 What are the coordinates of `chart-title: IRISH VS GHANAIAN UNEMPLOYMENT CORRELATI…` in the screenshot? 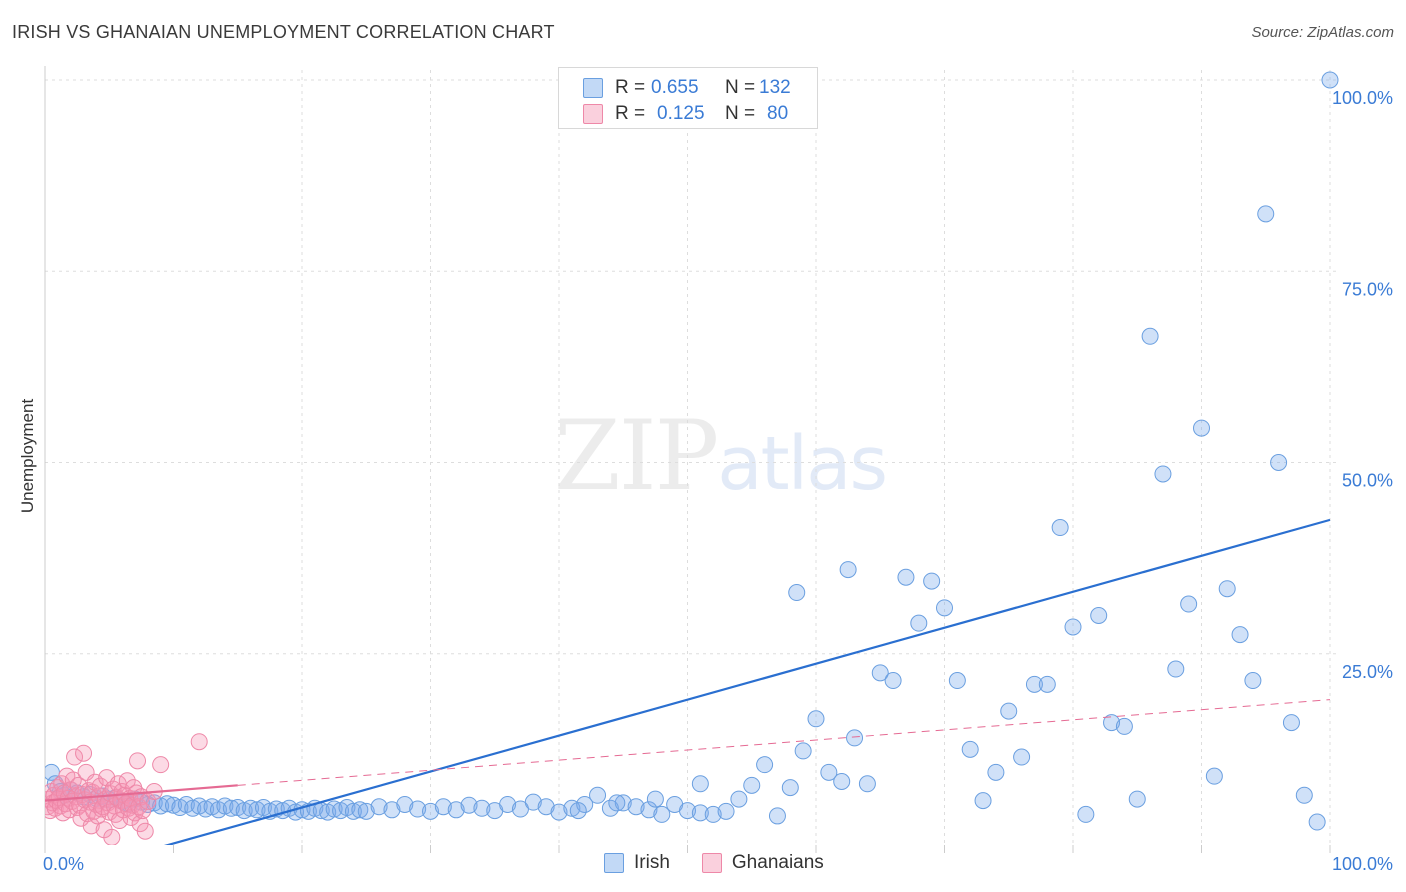 It's located at (283, 32).